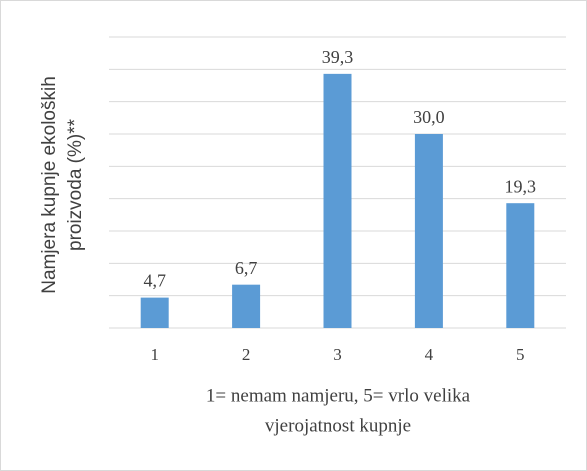  Describe the element at coordinates (338, 425) in the screenshot. I see `x-axis-title-line: vjerojatnost kupnje` at that location.